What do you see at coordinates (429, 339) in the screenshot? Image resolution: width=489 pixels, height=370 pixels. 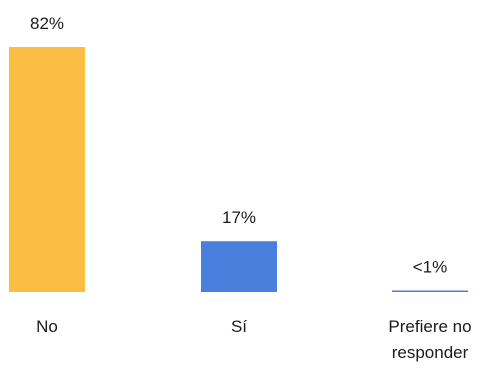 I see `category-label-2: Prefiere no responder` at bounding box center [429, 339].